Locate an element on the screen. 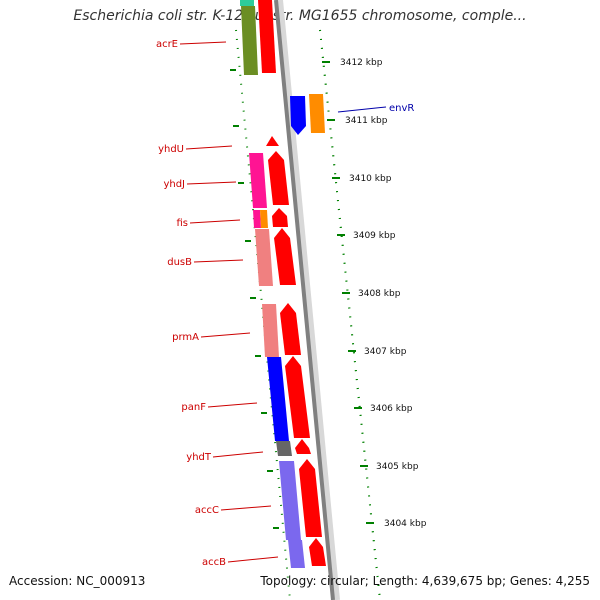  panF-strand-arrow is located at coordinates (297, 397).